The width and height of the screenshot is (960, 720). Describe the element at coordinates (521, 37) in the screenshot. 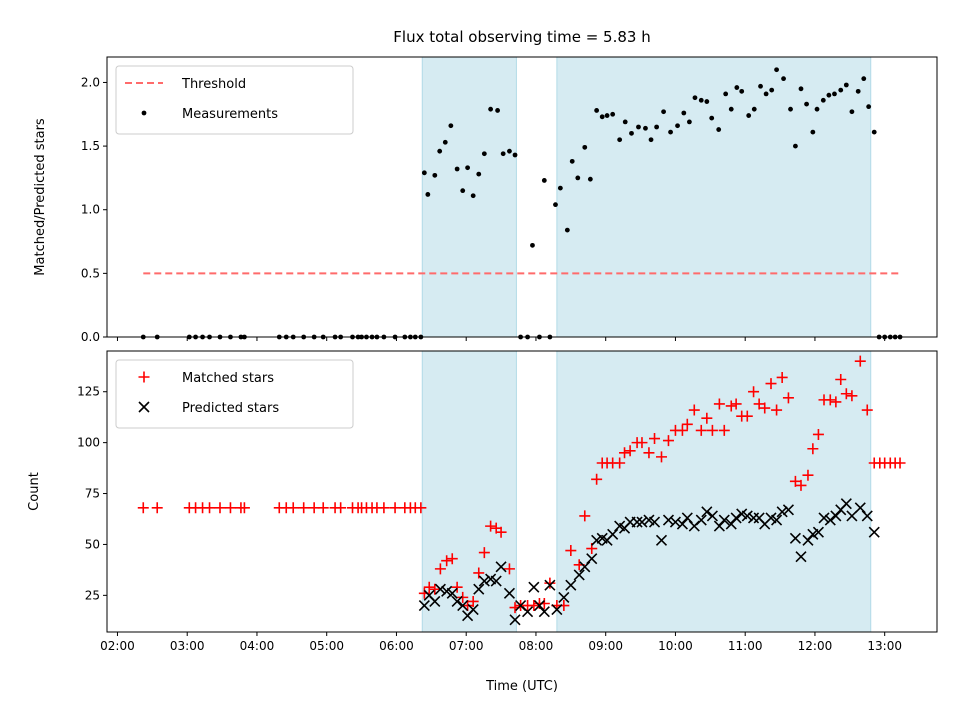

I see `chart-title: Flux total observing time = 5.83 h` at that location.